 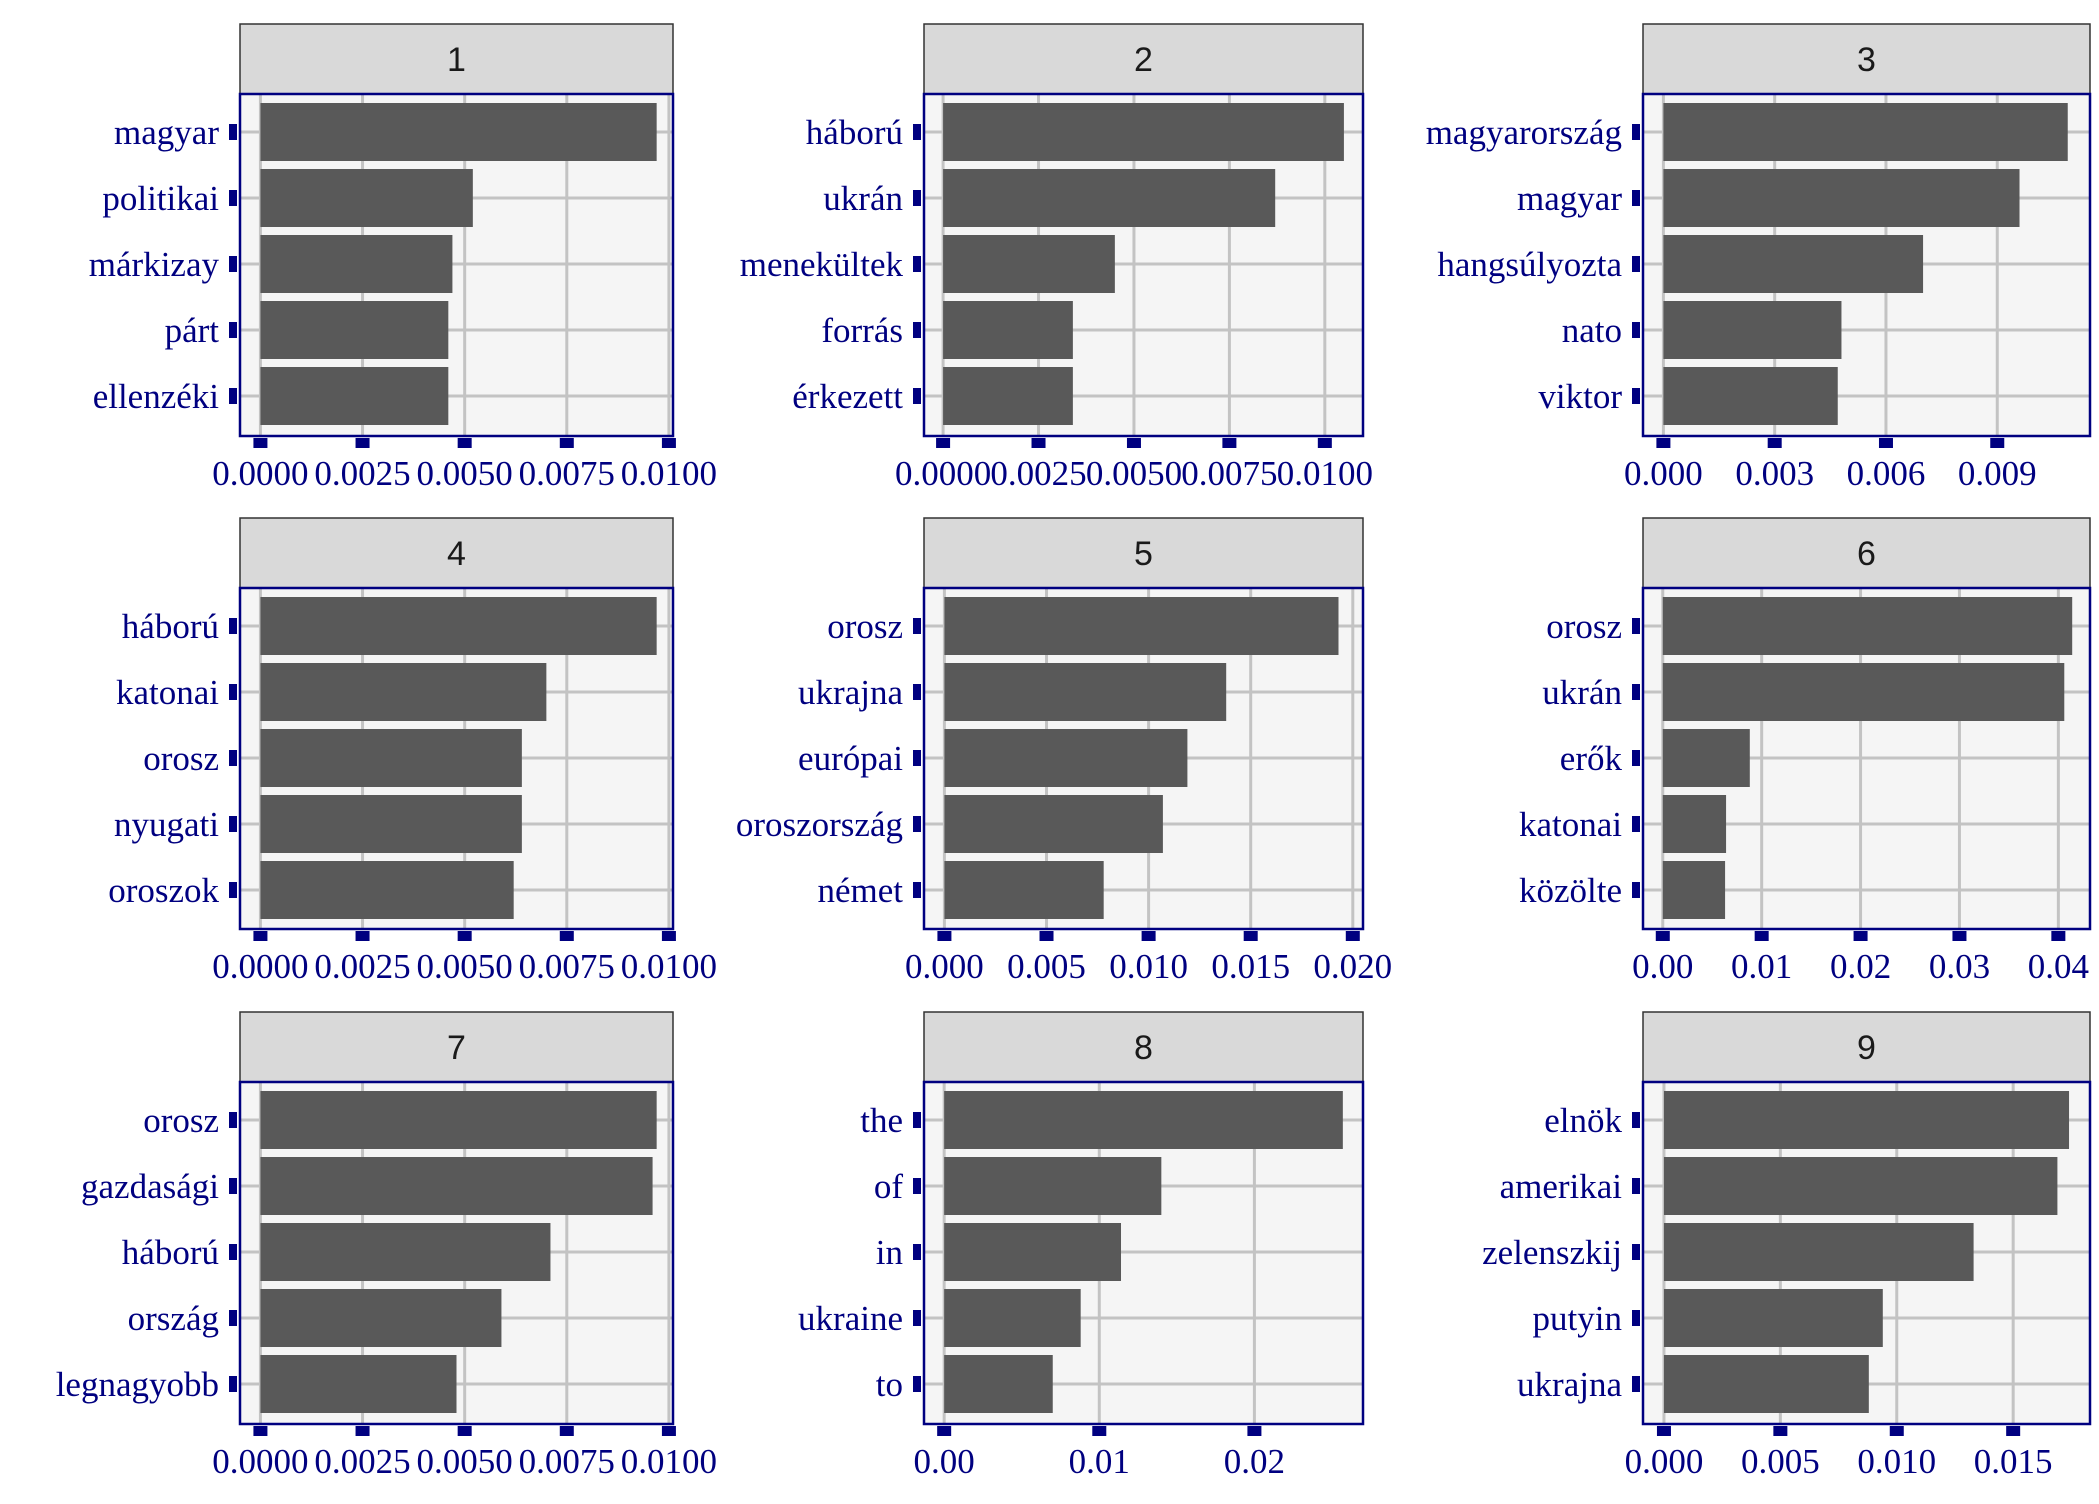 I want to click on y-tick-label: európai, so click(x=850, y=758).